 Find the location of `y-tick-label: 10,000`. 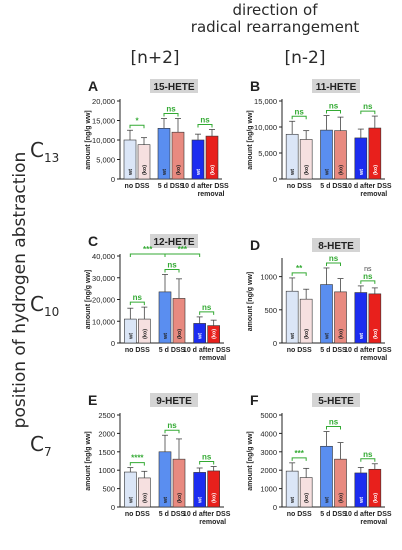

y-tick-label: 10,000 is located at coordinates (103, 321).